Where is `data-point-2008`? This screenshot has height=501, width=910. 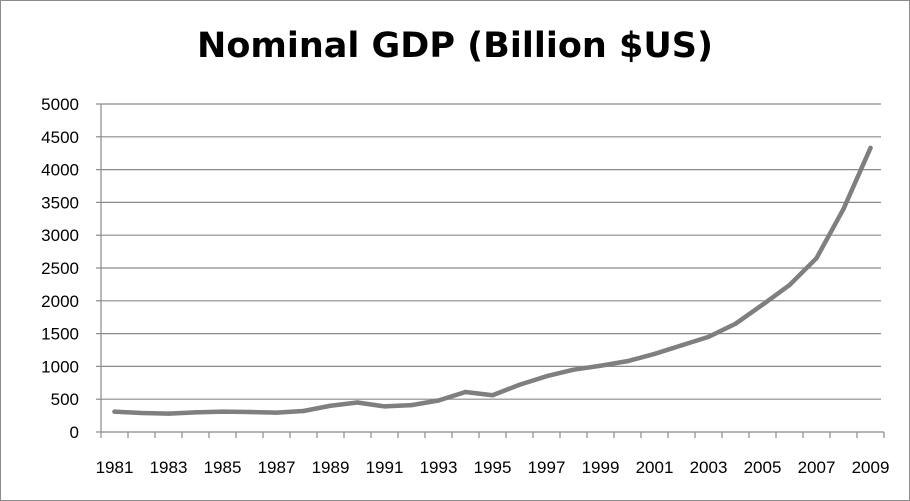 data-point-2008 is located at coordinates (843, 209).